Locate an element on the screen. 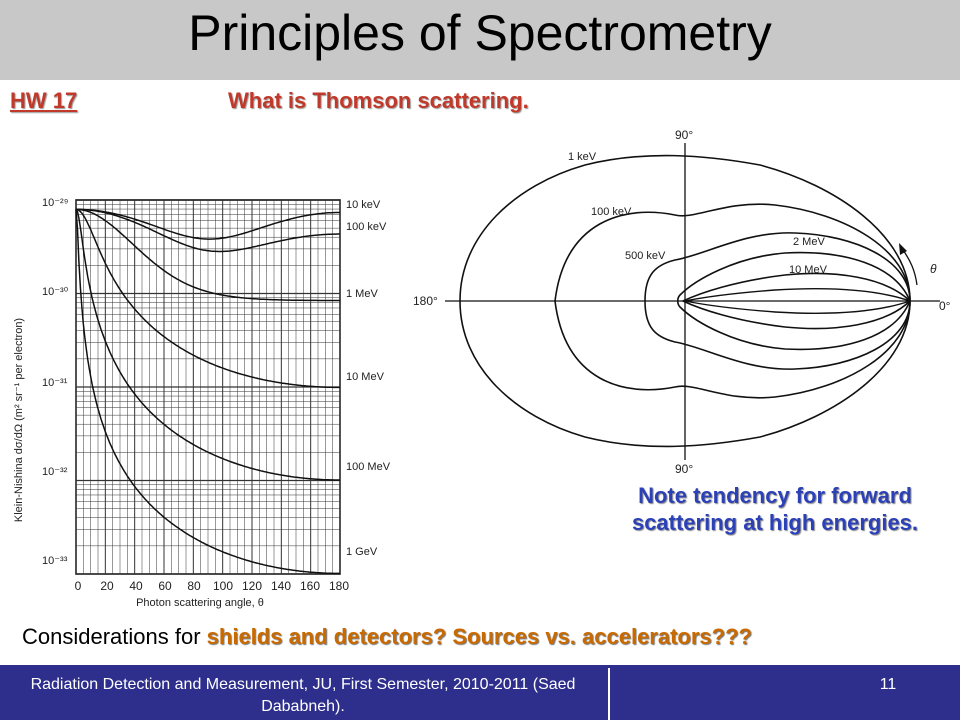  theta-arrow-head is located at coordinates (903, 249).